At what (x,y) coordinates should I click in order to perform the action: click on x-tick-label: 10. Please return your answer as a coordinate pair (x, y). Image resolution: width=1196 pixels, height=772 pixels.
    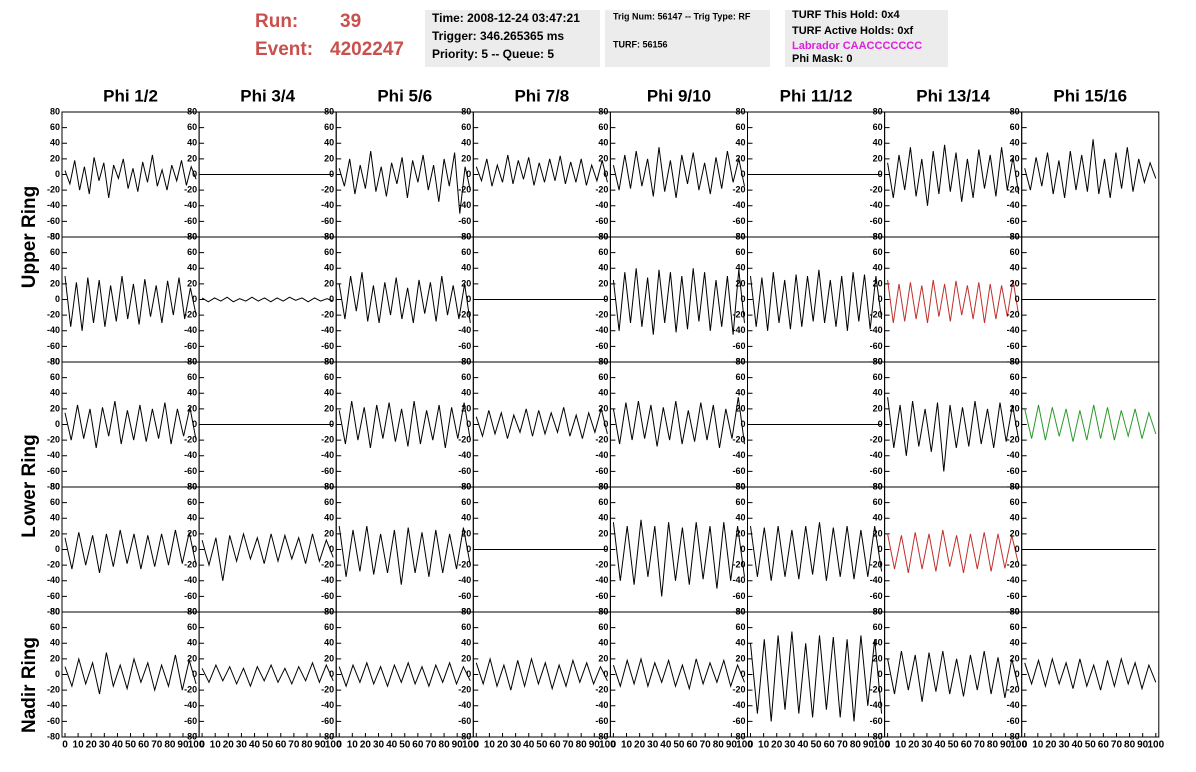
    Looking at the image, I should click on (79, 745).